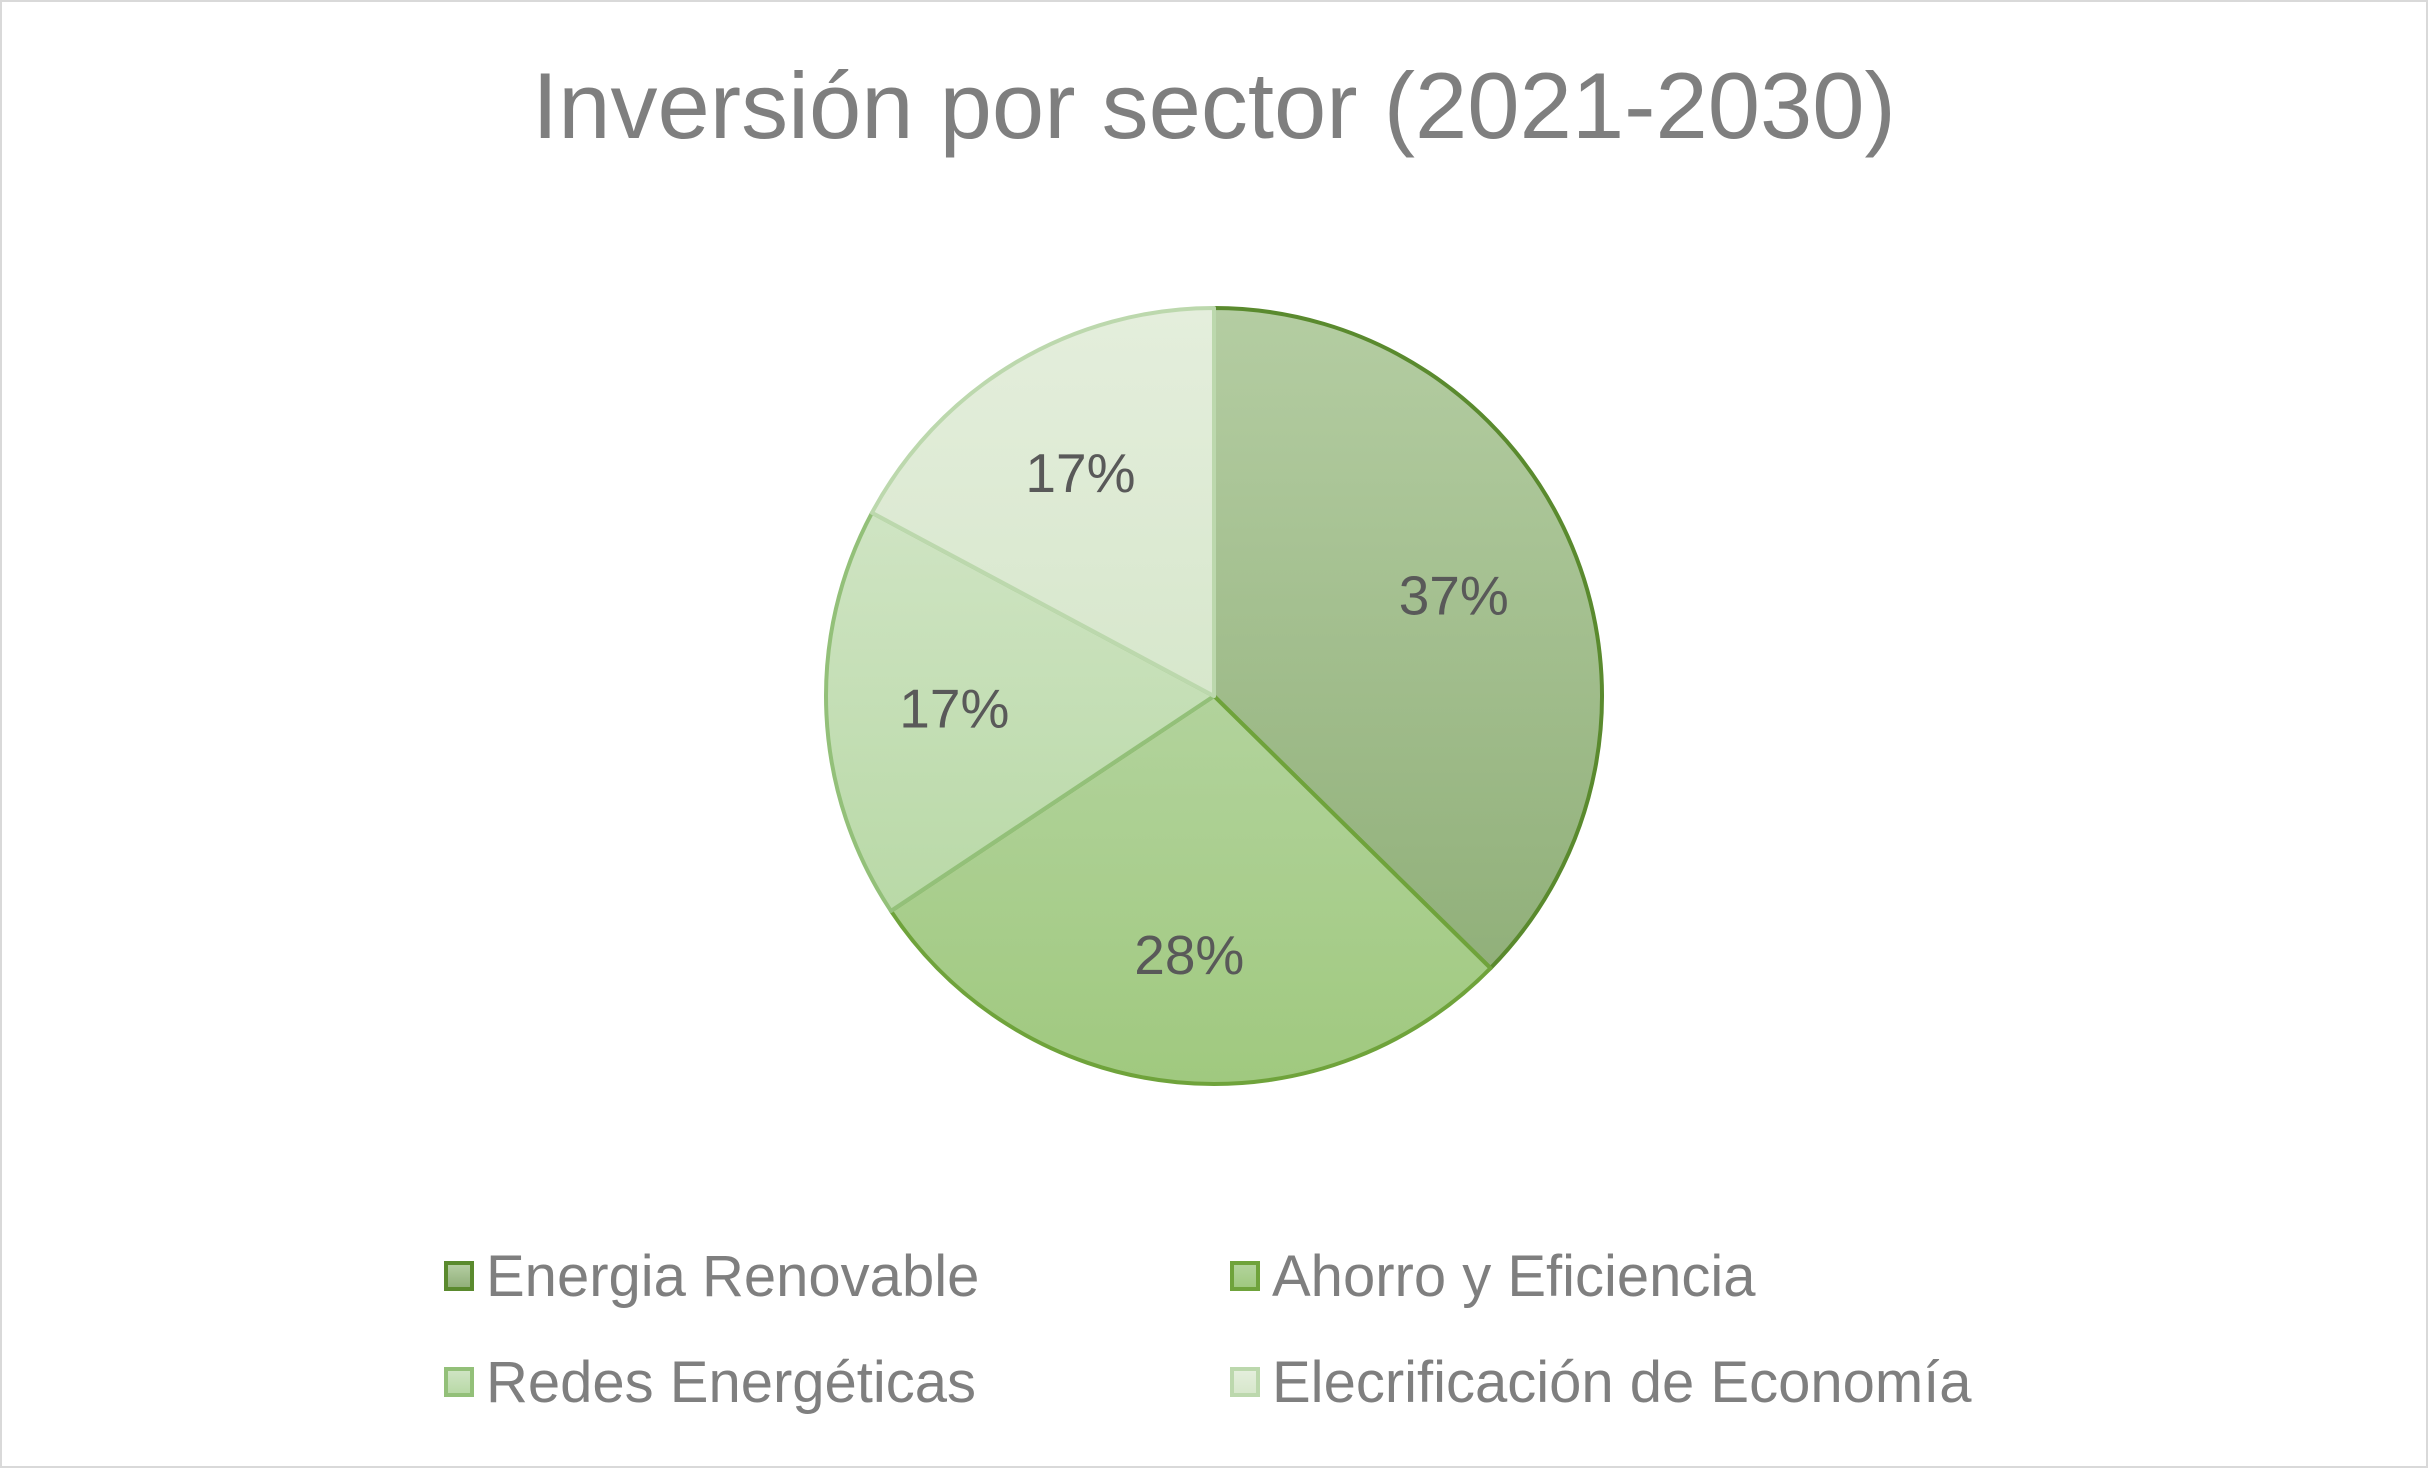 This screenshot has height=1468, width=2428. I want to click on legend-item-1: Energia Renovable, so click(711, 1276).